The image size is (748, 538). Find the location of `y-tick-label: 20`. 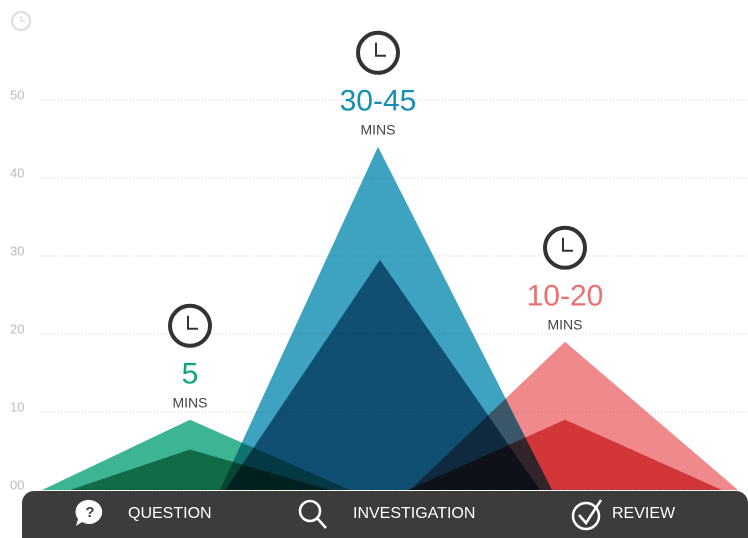

y-tick-label: 20 is located at coordinates (17, 328).